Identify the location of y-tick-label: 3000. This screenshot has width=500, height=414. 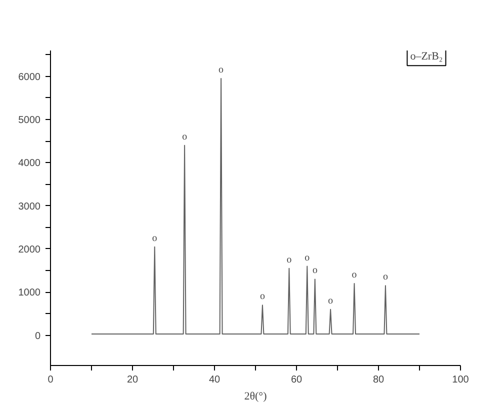
(29, 206).